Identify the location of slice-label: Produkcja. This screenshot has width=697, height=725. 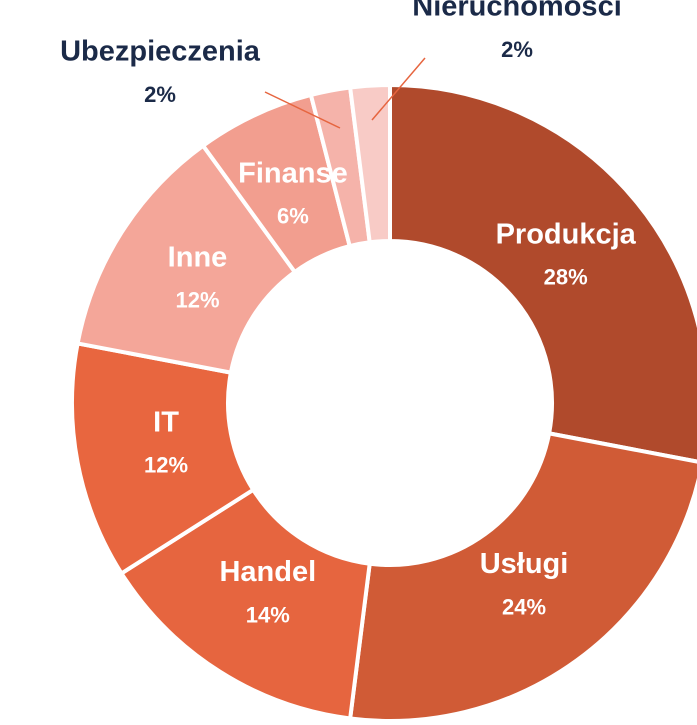
(566, 234).